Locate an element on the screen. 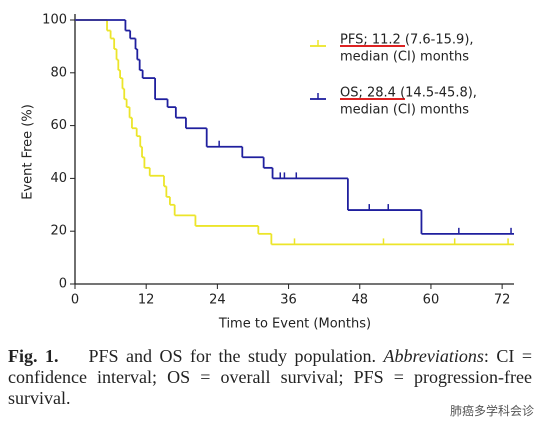  y-tick-label: 100 is located at coordinates (54, 20).